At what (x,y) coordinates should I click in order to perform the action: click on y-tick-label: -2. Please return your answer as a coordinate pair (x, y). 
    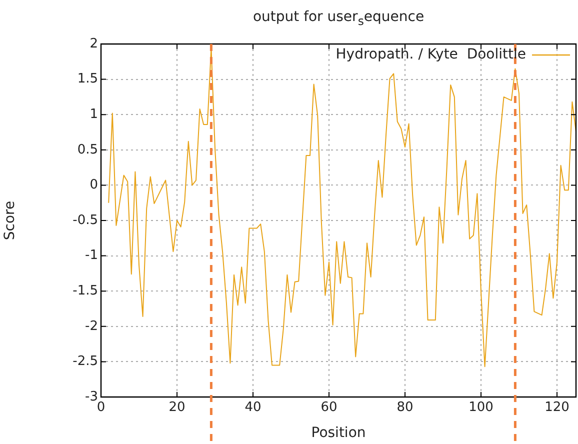
    Looking at the image, I should click on (91, 326).